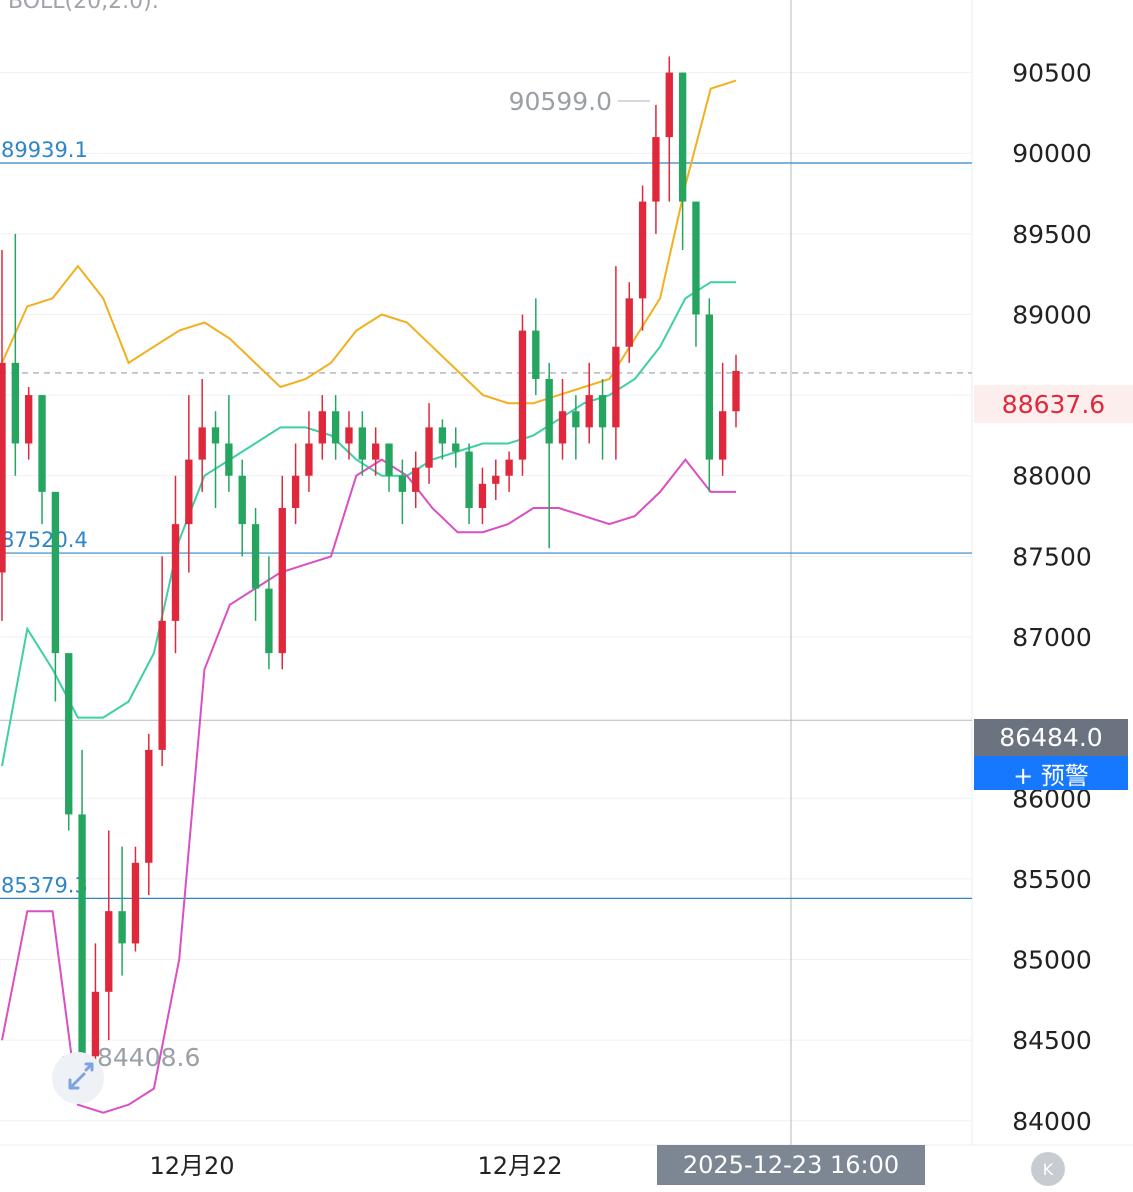  What do you see at coordinates (83, 7) in the screenshot?
I see `indicator-label: BOLL(20,2.0):` at bounding box center [83, 7].